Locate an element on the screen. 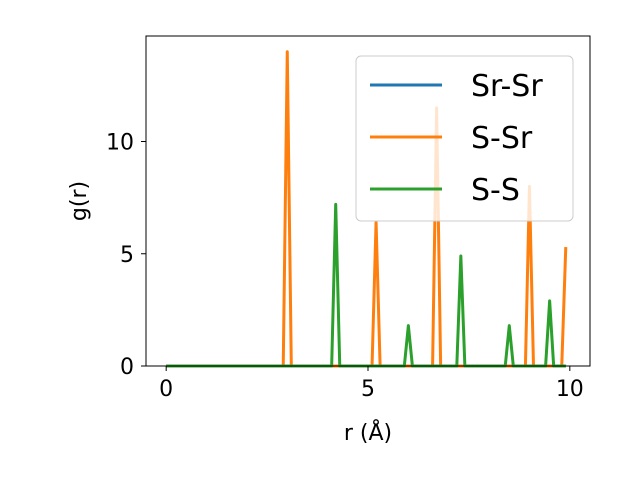 The width and height of the screenshot is (640, 484). x-tick-label: 5 is located at coordinates (368, 389).